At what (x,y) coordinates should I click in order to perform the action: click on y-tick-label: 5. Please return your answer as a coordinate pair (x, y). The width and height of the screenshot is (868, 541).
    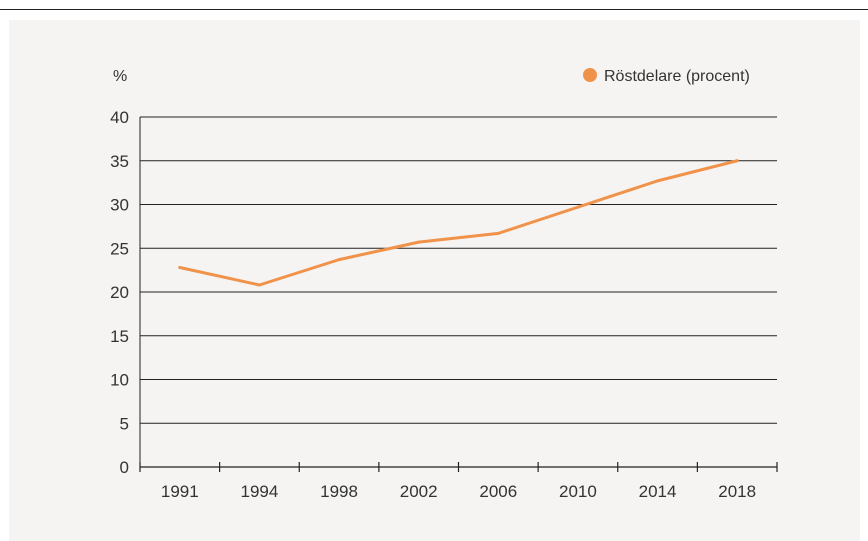
    Looking at the image, I should click on (124, 423).